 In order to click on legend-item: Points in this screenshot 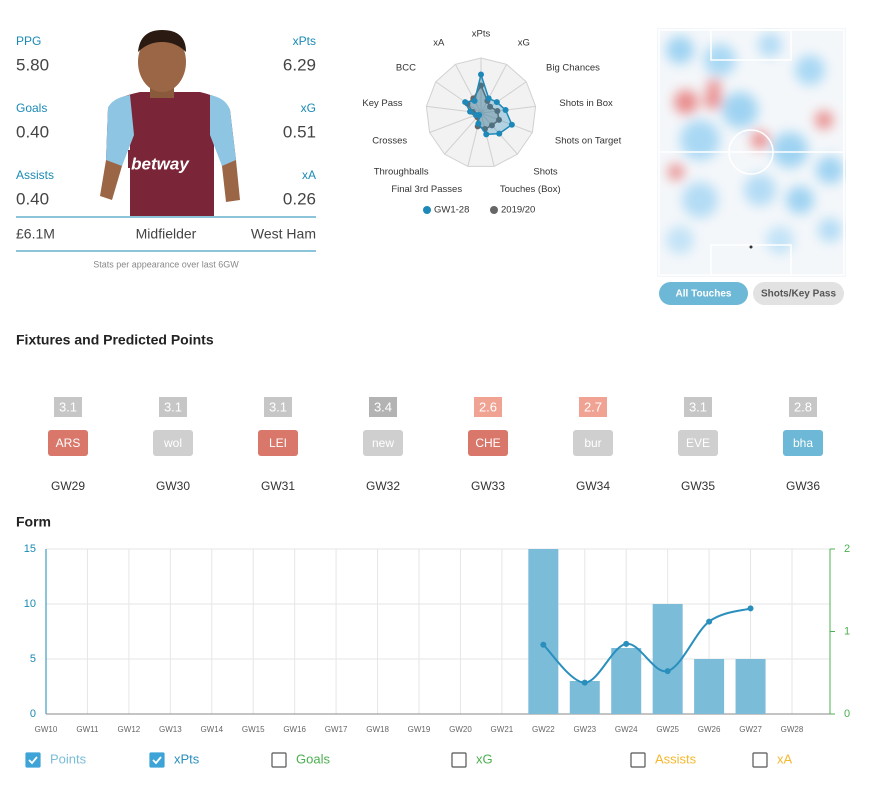, I will do `click(56, 759)`.